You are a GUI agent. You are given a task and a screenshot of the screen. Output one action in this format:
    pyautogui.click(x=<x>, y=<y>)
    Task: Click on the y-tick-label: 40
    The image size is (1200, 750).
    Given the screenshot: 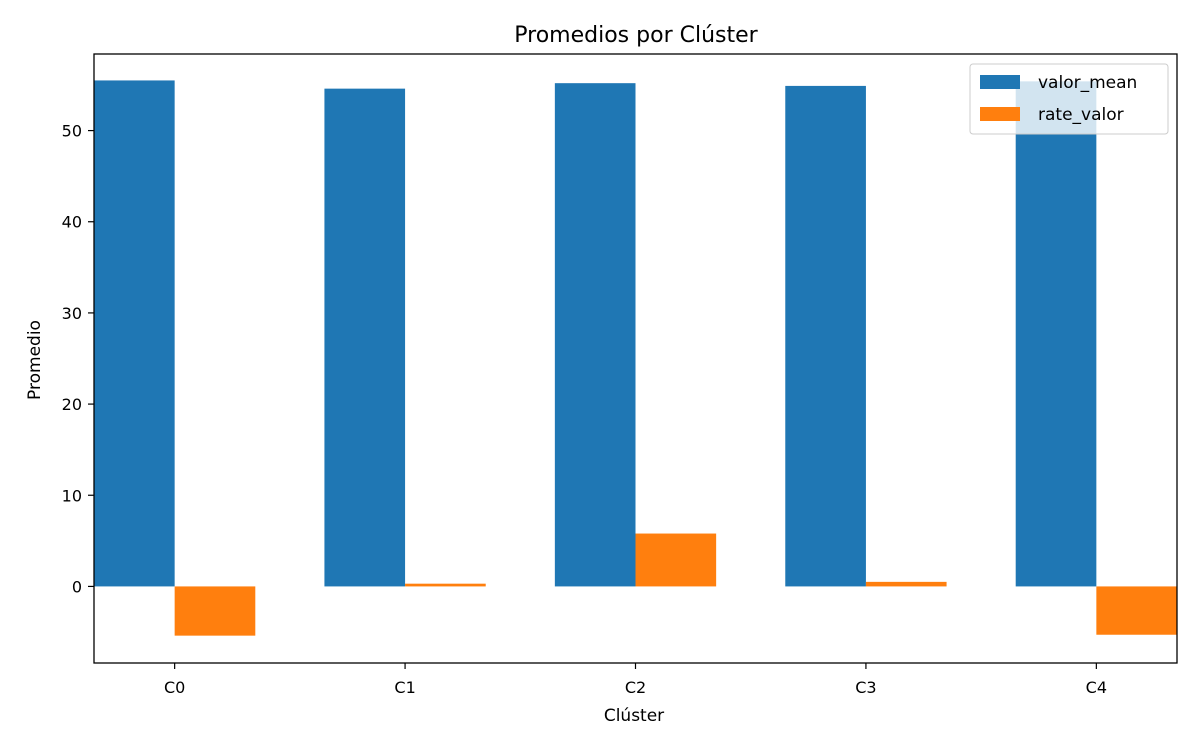 What is the action you would take?
    pyautogui.click(x=72, y=222)
    